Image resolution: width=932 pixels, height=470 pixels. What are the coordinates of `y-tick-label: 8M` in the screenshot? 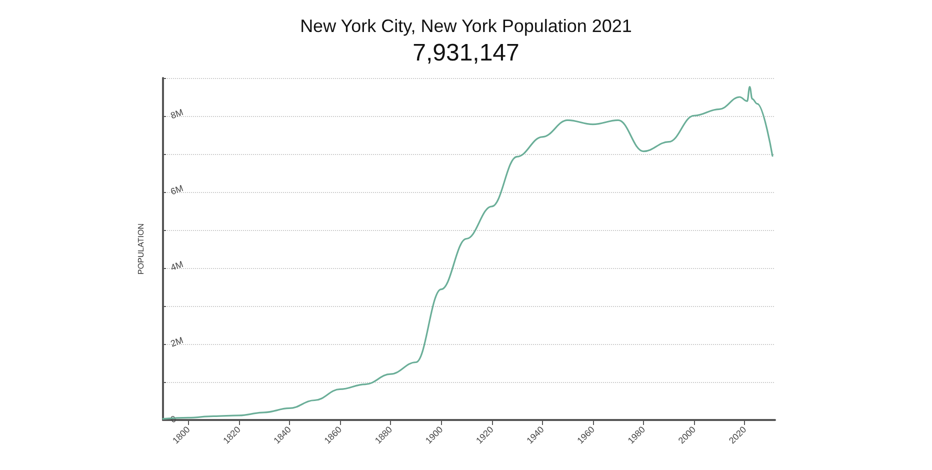 It's located at (176, 114).